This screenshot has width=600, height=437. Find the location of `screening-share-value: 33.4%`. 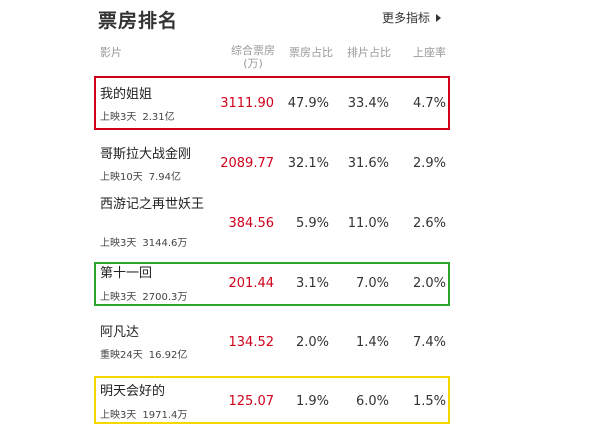

screening-share-value: 33.4% is located at coordinates (368, 103).